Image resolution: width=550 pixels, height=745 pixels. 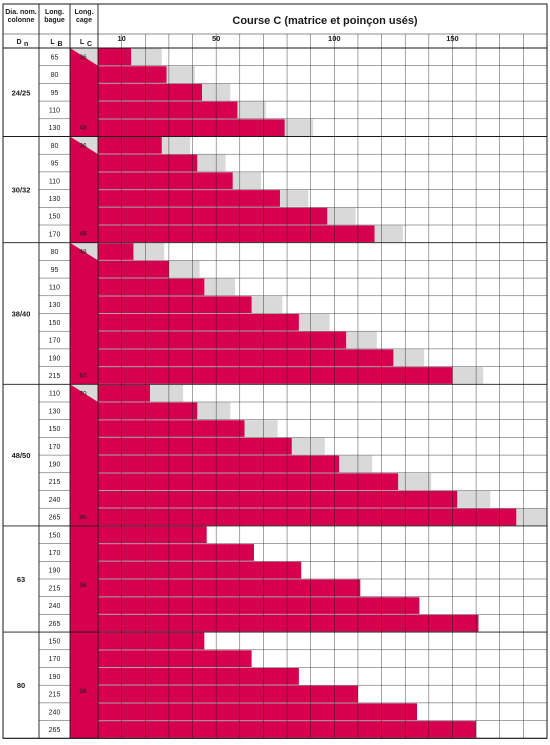 What do you see at coordinates (83, 691) in the screenshot?
I see `cage-label-5: 98` at bounding box center [83, 691].